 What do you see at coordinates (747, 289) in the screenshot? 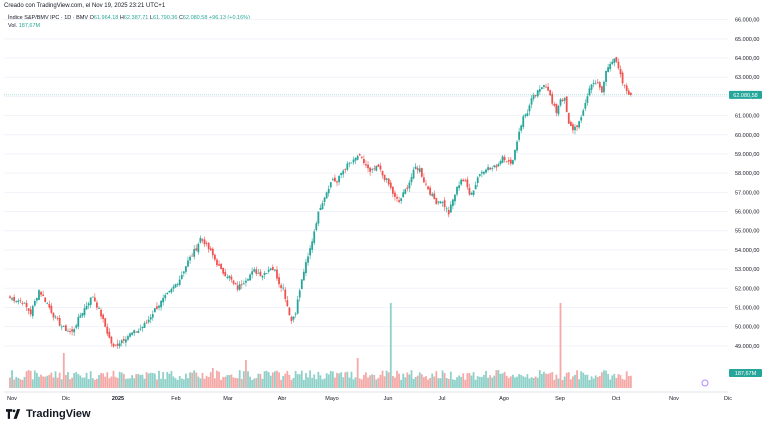
I see `y-tick-label: 52.000,00` at bounding box center [747, 289].